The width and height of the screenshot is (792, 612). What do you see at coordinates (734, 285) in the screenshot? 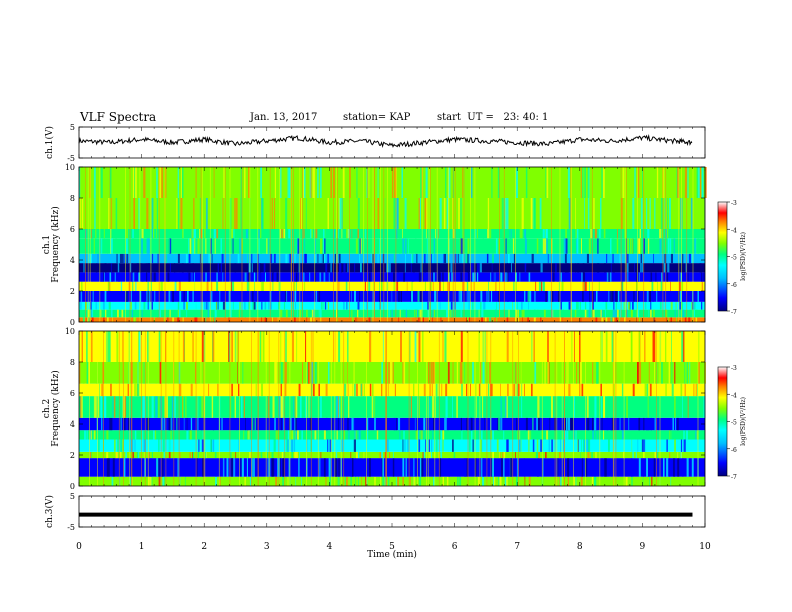
I see `colorbar-tick-label: -6` at bounding box center [734, 285].